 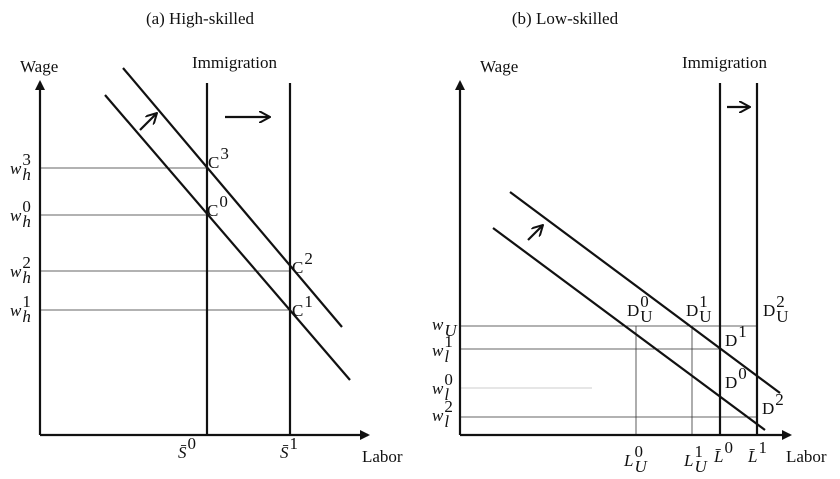 I want to click on wage-label-sup: 3, so click(x=26, y=159).